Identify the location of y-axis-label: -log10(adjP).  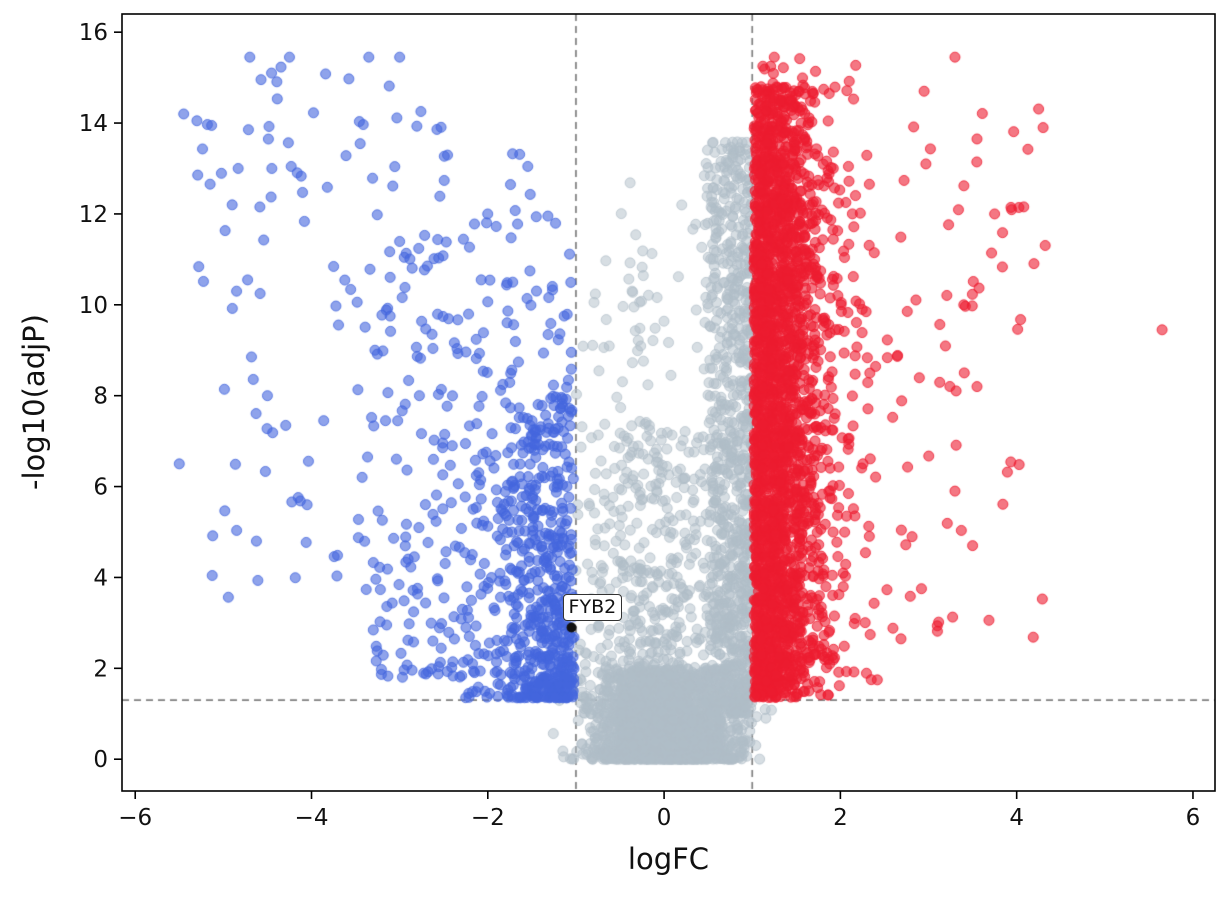
(34, 402).